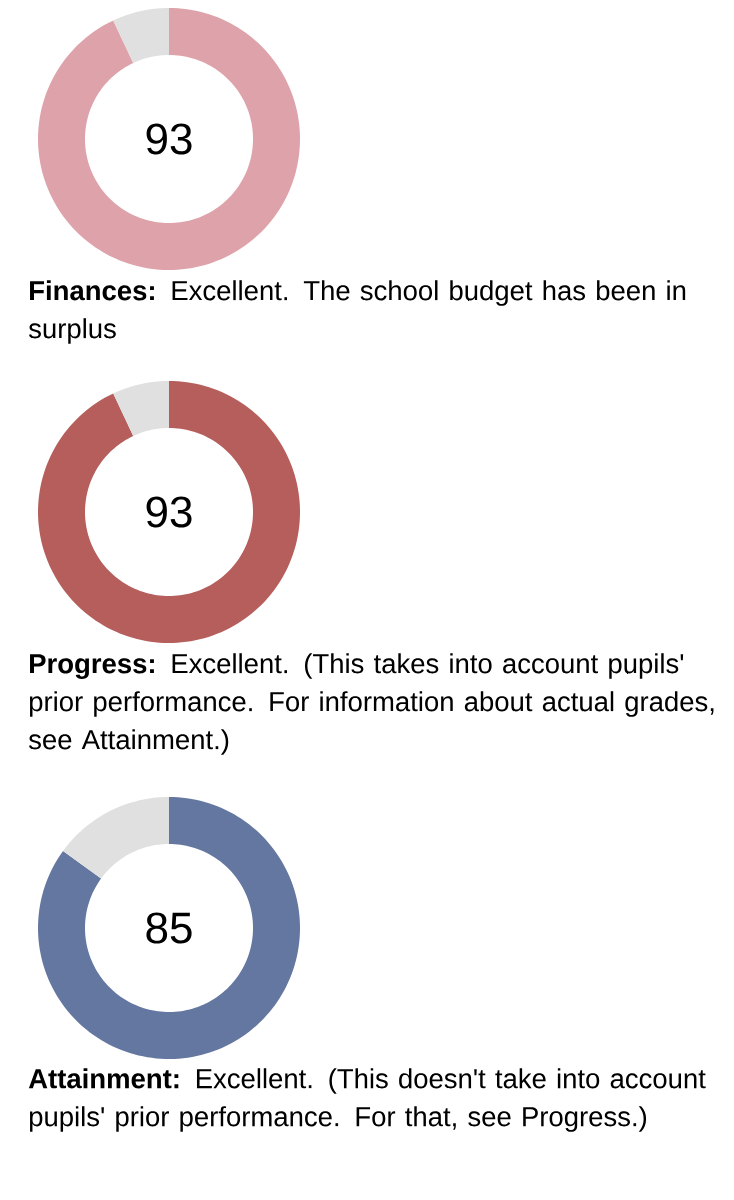 Image resolution: width=734 pixels, height=1200 pixels. I want to click on text: Progress: Excellent. (This takes into account pupils' prior performance. For information about actual grades, see Attainment.), so click(371, 704).